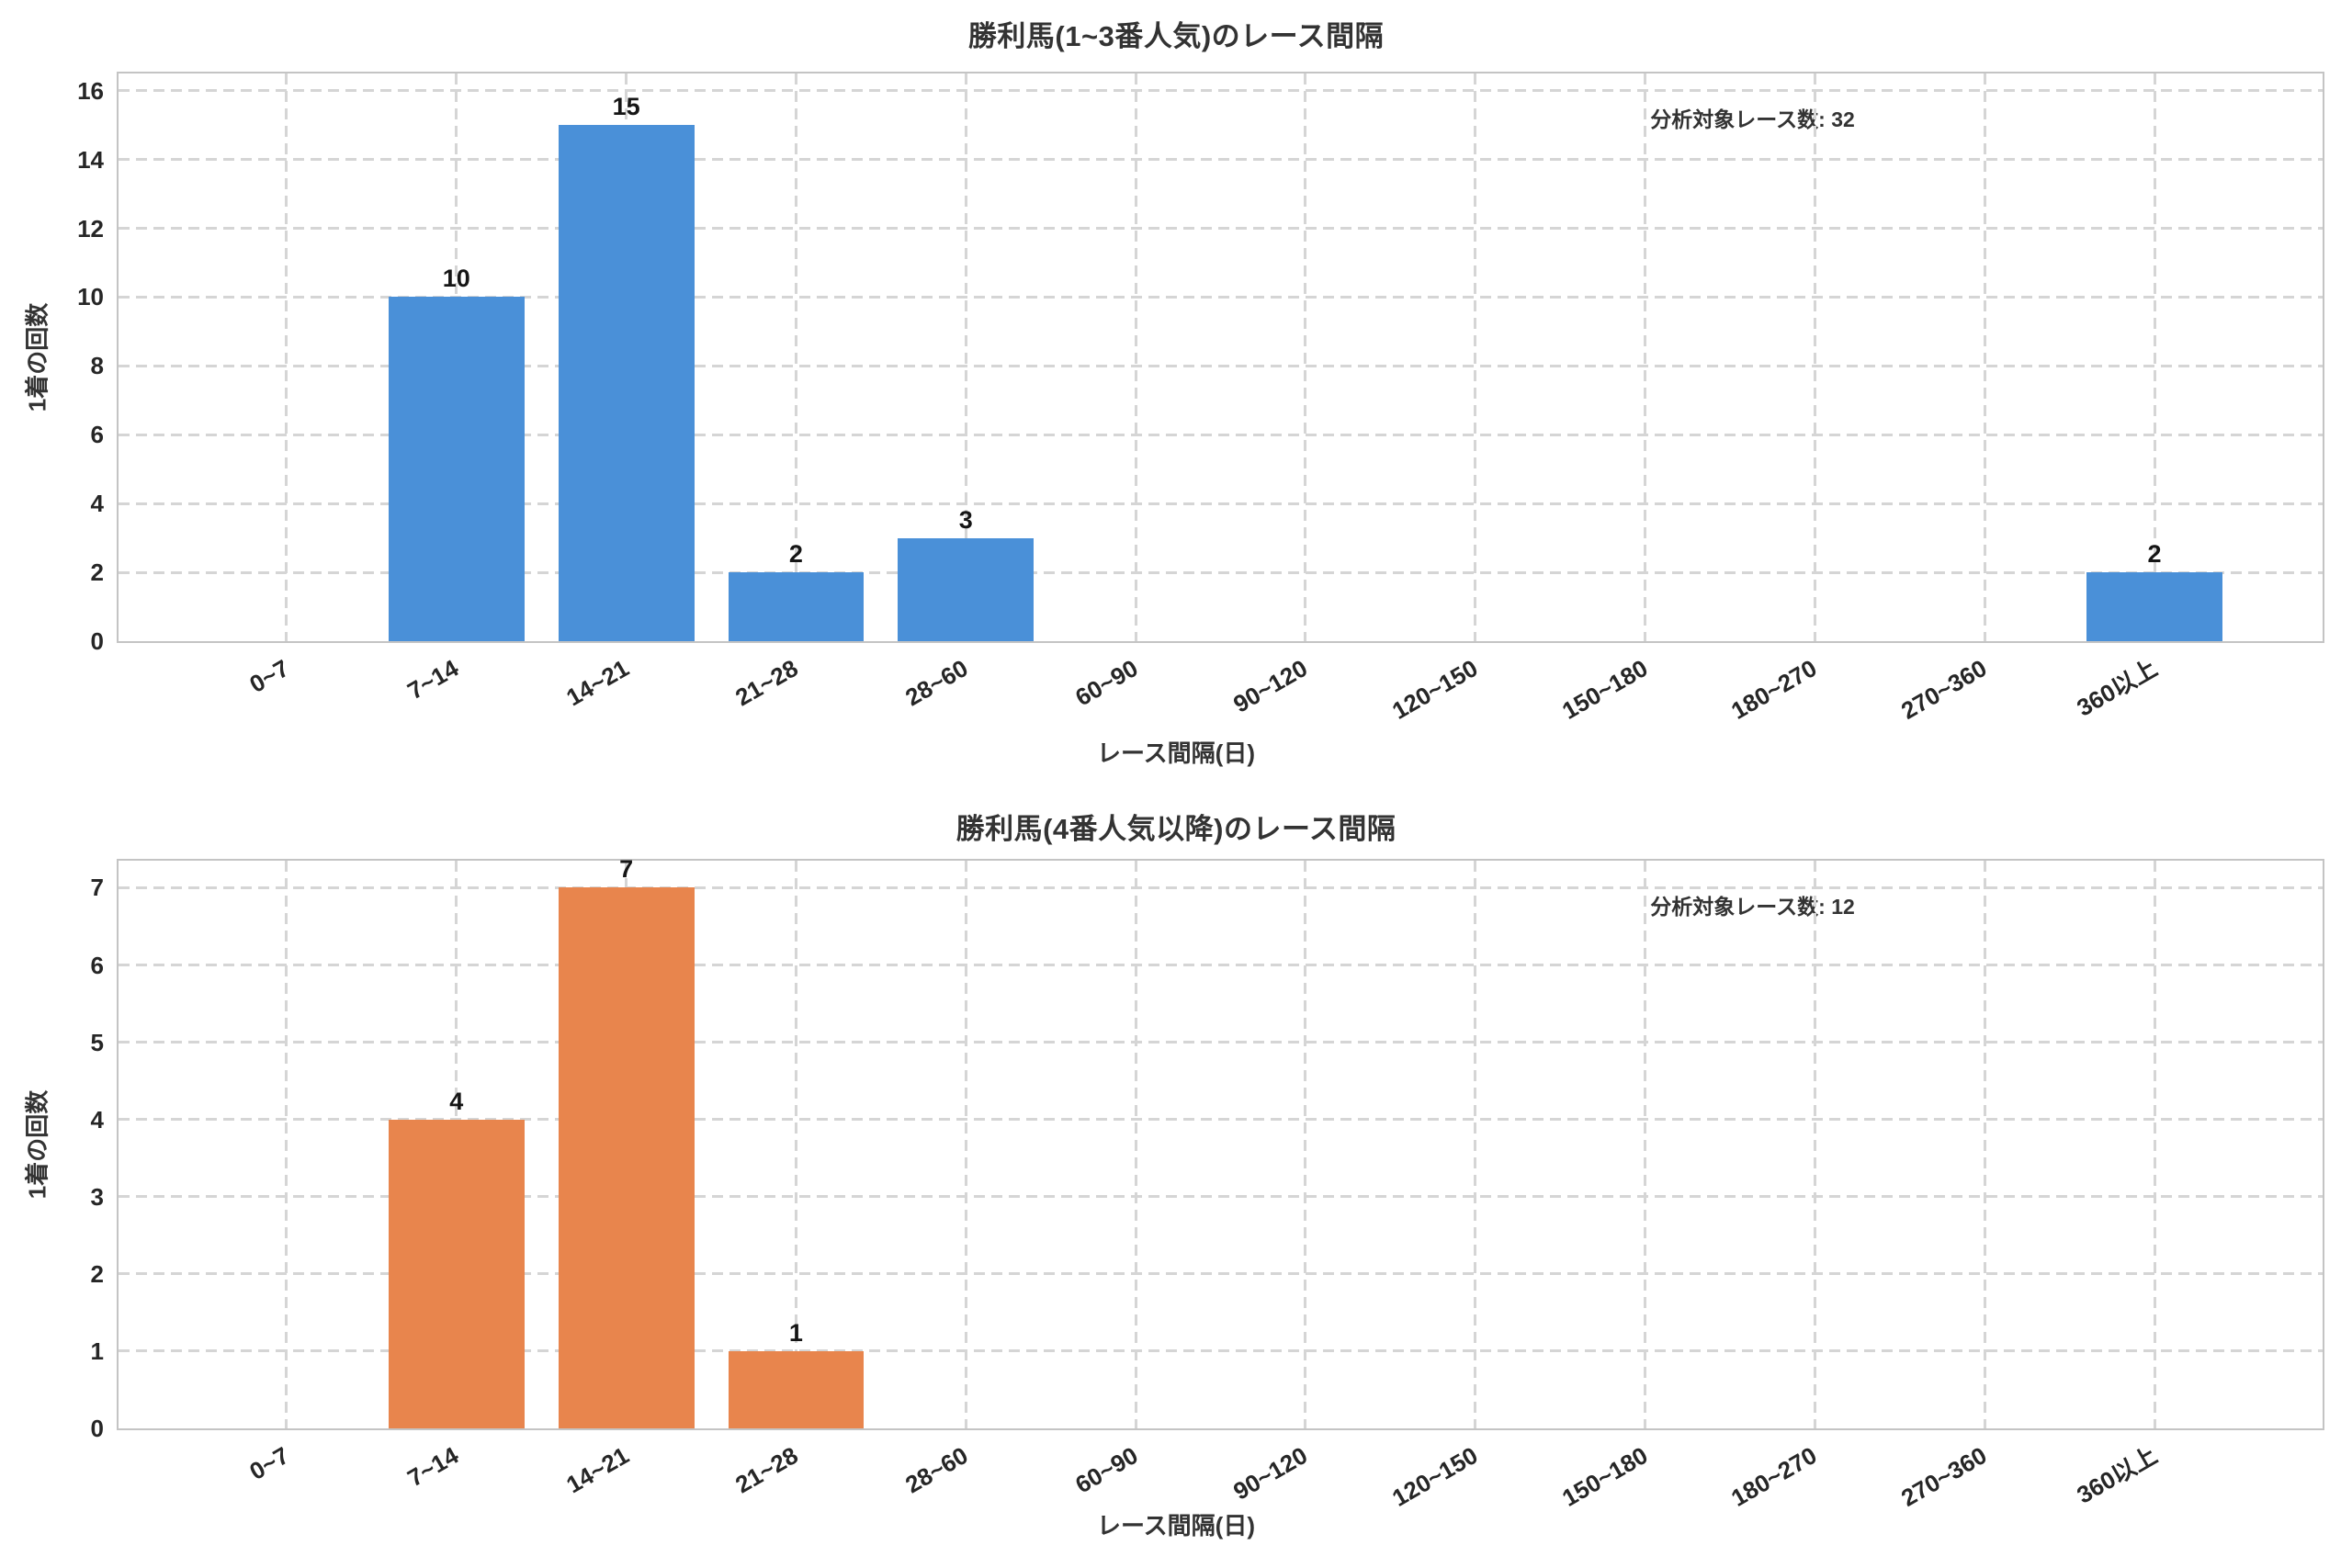 This screenshot has height=1568, width=2352. I want to click on bar-value-label: 3, so click(965, 520).